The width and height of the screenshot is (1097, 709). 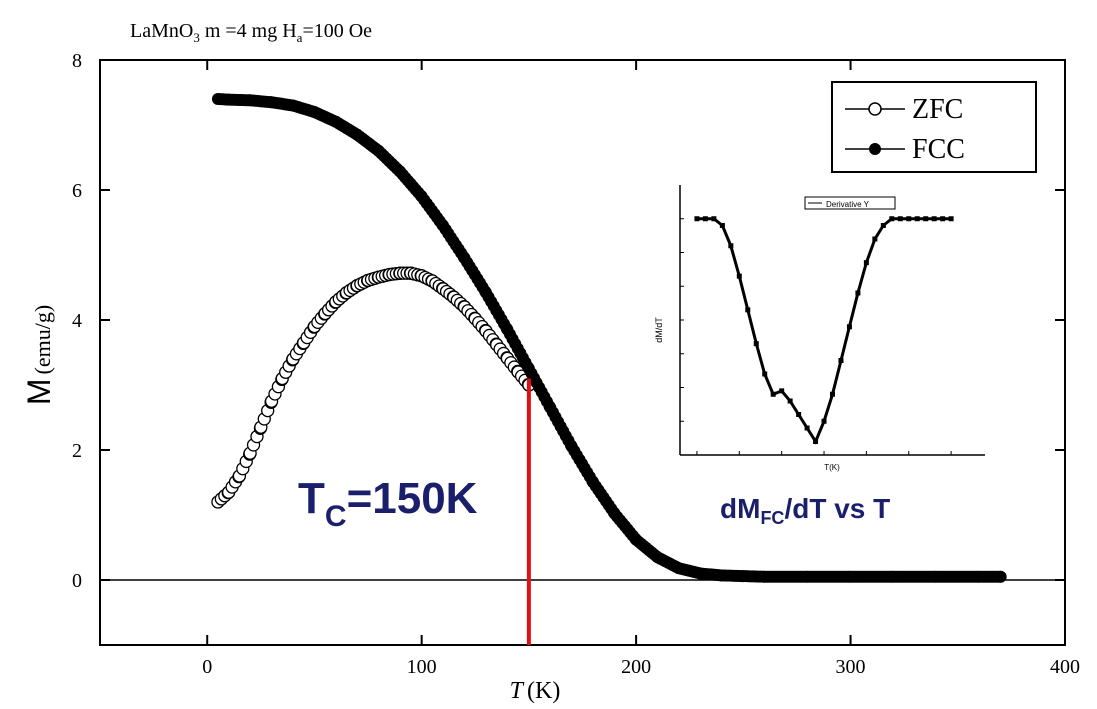 What do you see at coordinates (196, 37) in the screenshot?
I see `sample-formula-sub: 3` at bounding box center [196, 37].